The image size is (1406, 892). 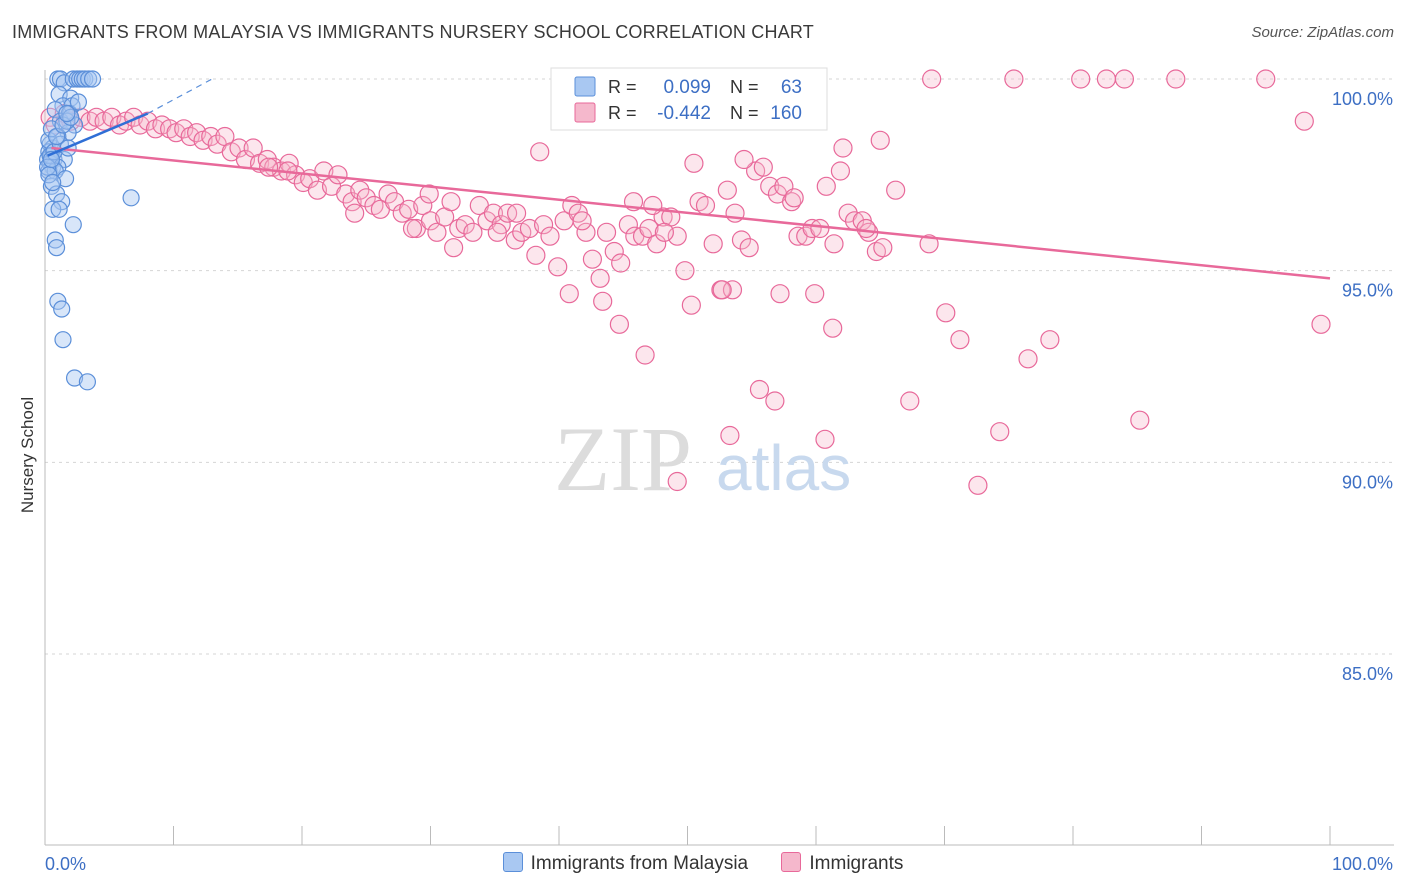 What do you see at coordinates (691, 213) in the screenshot?
I see `trend-line-immigrants` at bounding box center [691, 213].